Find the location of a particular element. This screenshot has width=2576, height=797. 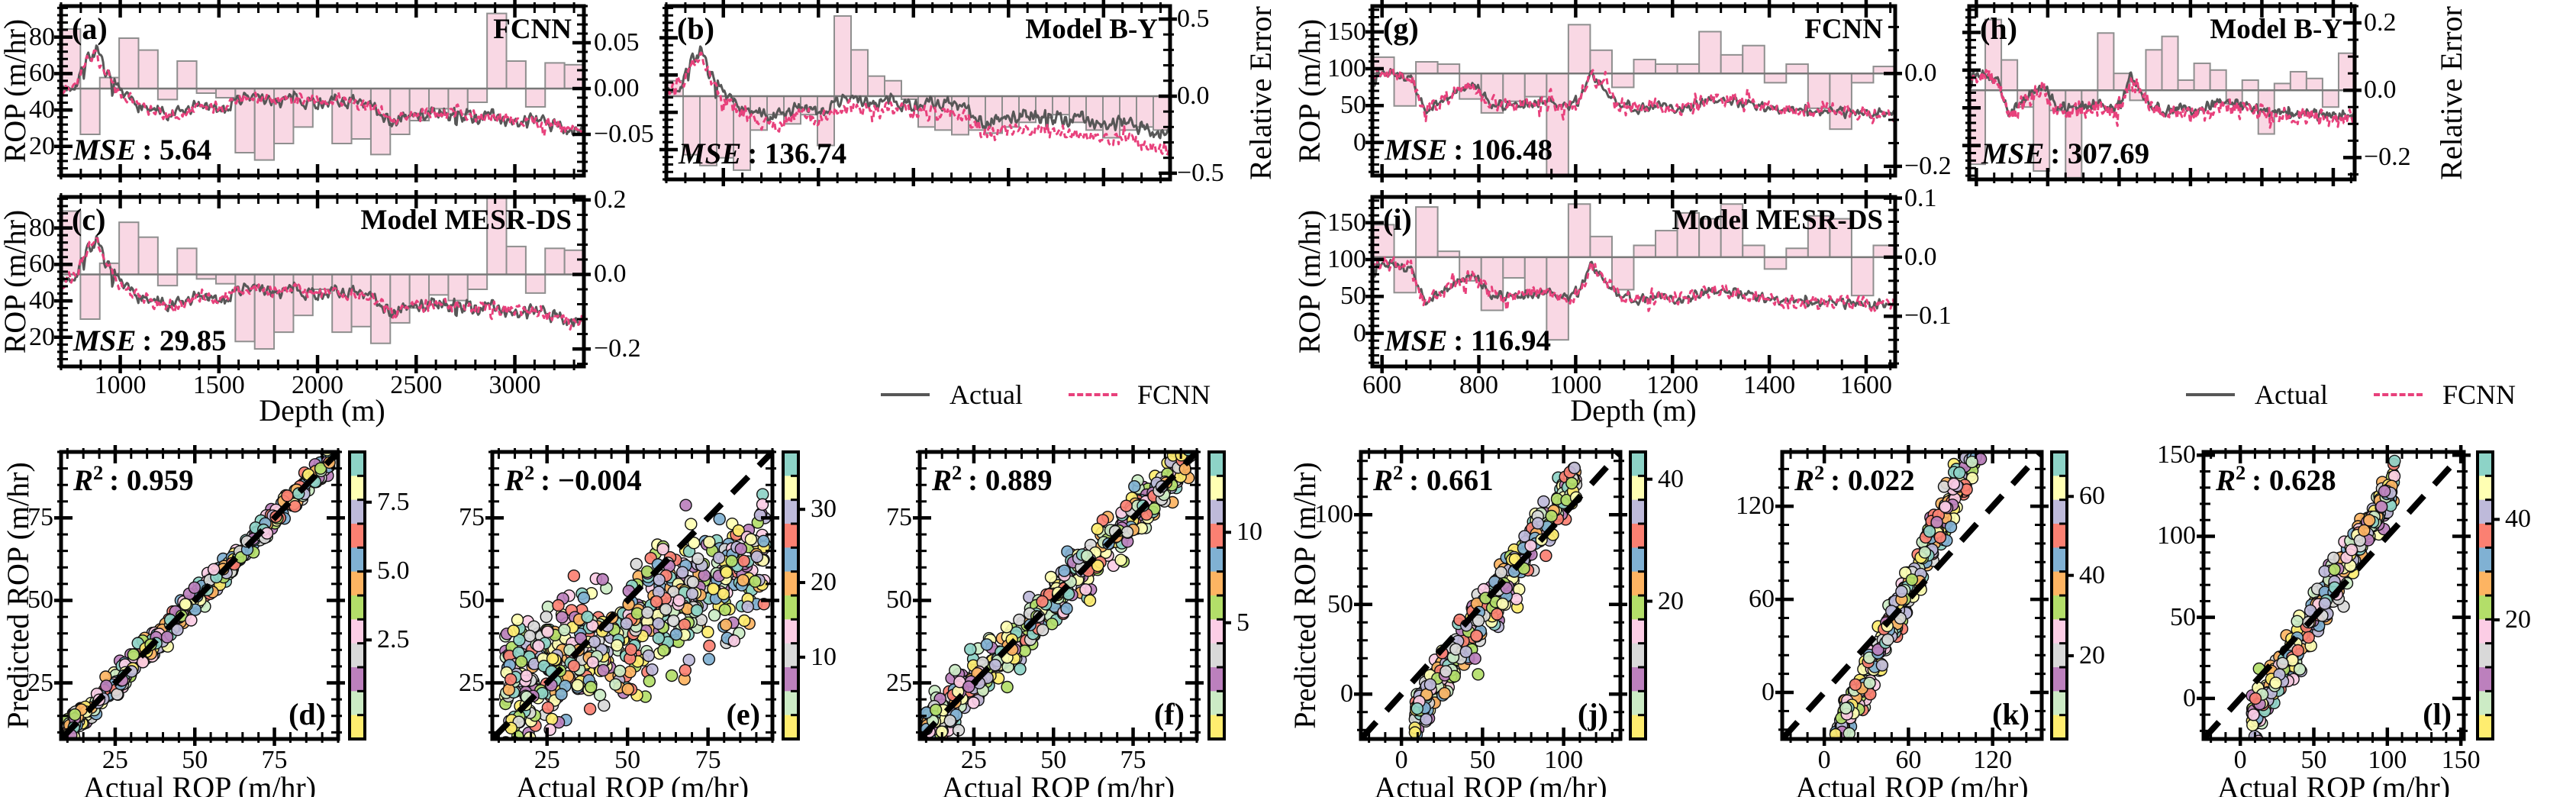

scatter-panel-k is located at coordinates (1925, 594).